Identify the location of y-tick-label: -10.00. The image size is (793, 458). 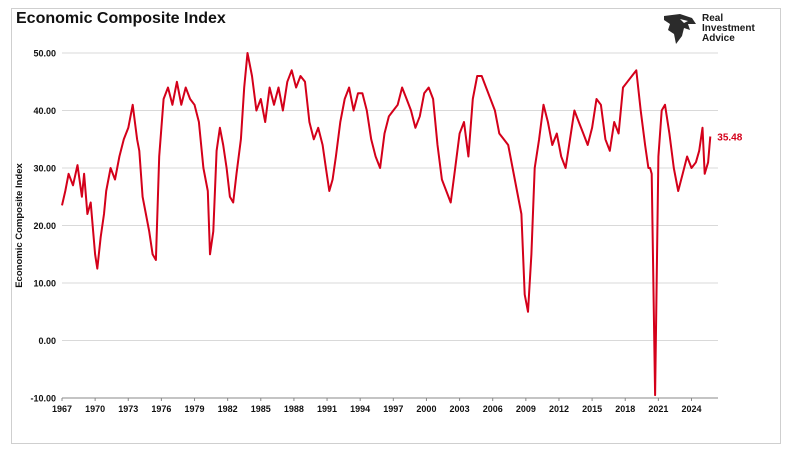
(43, 399).